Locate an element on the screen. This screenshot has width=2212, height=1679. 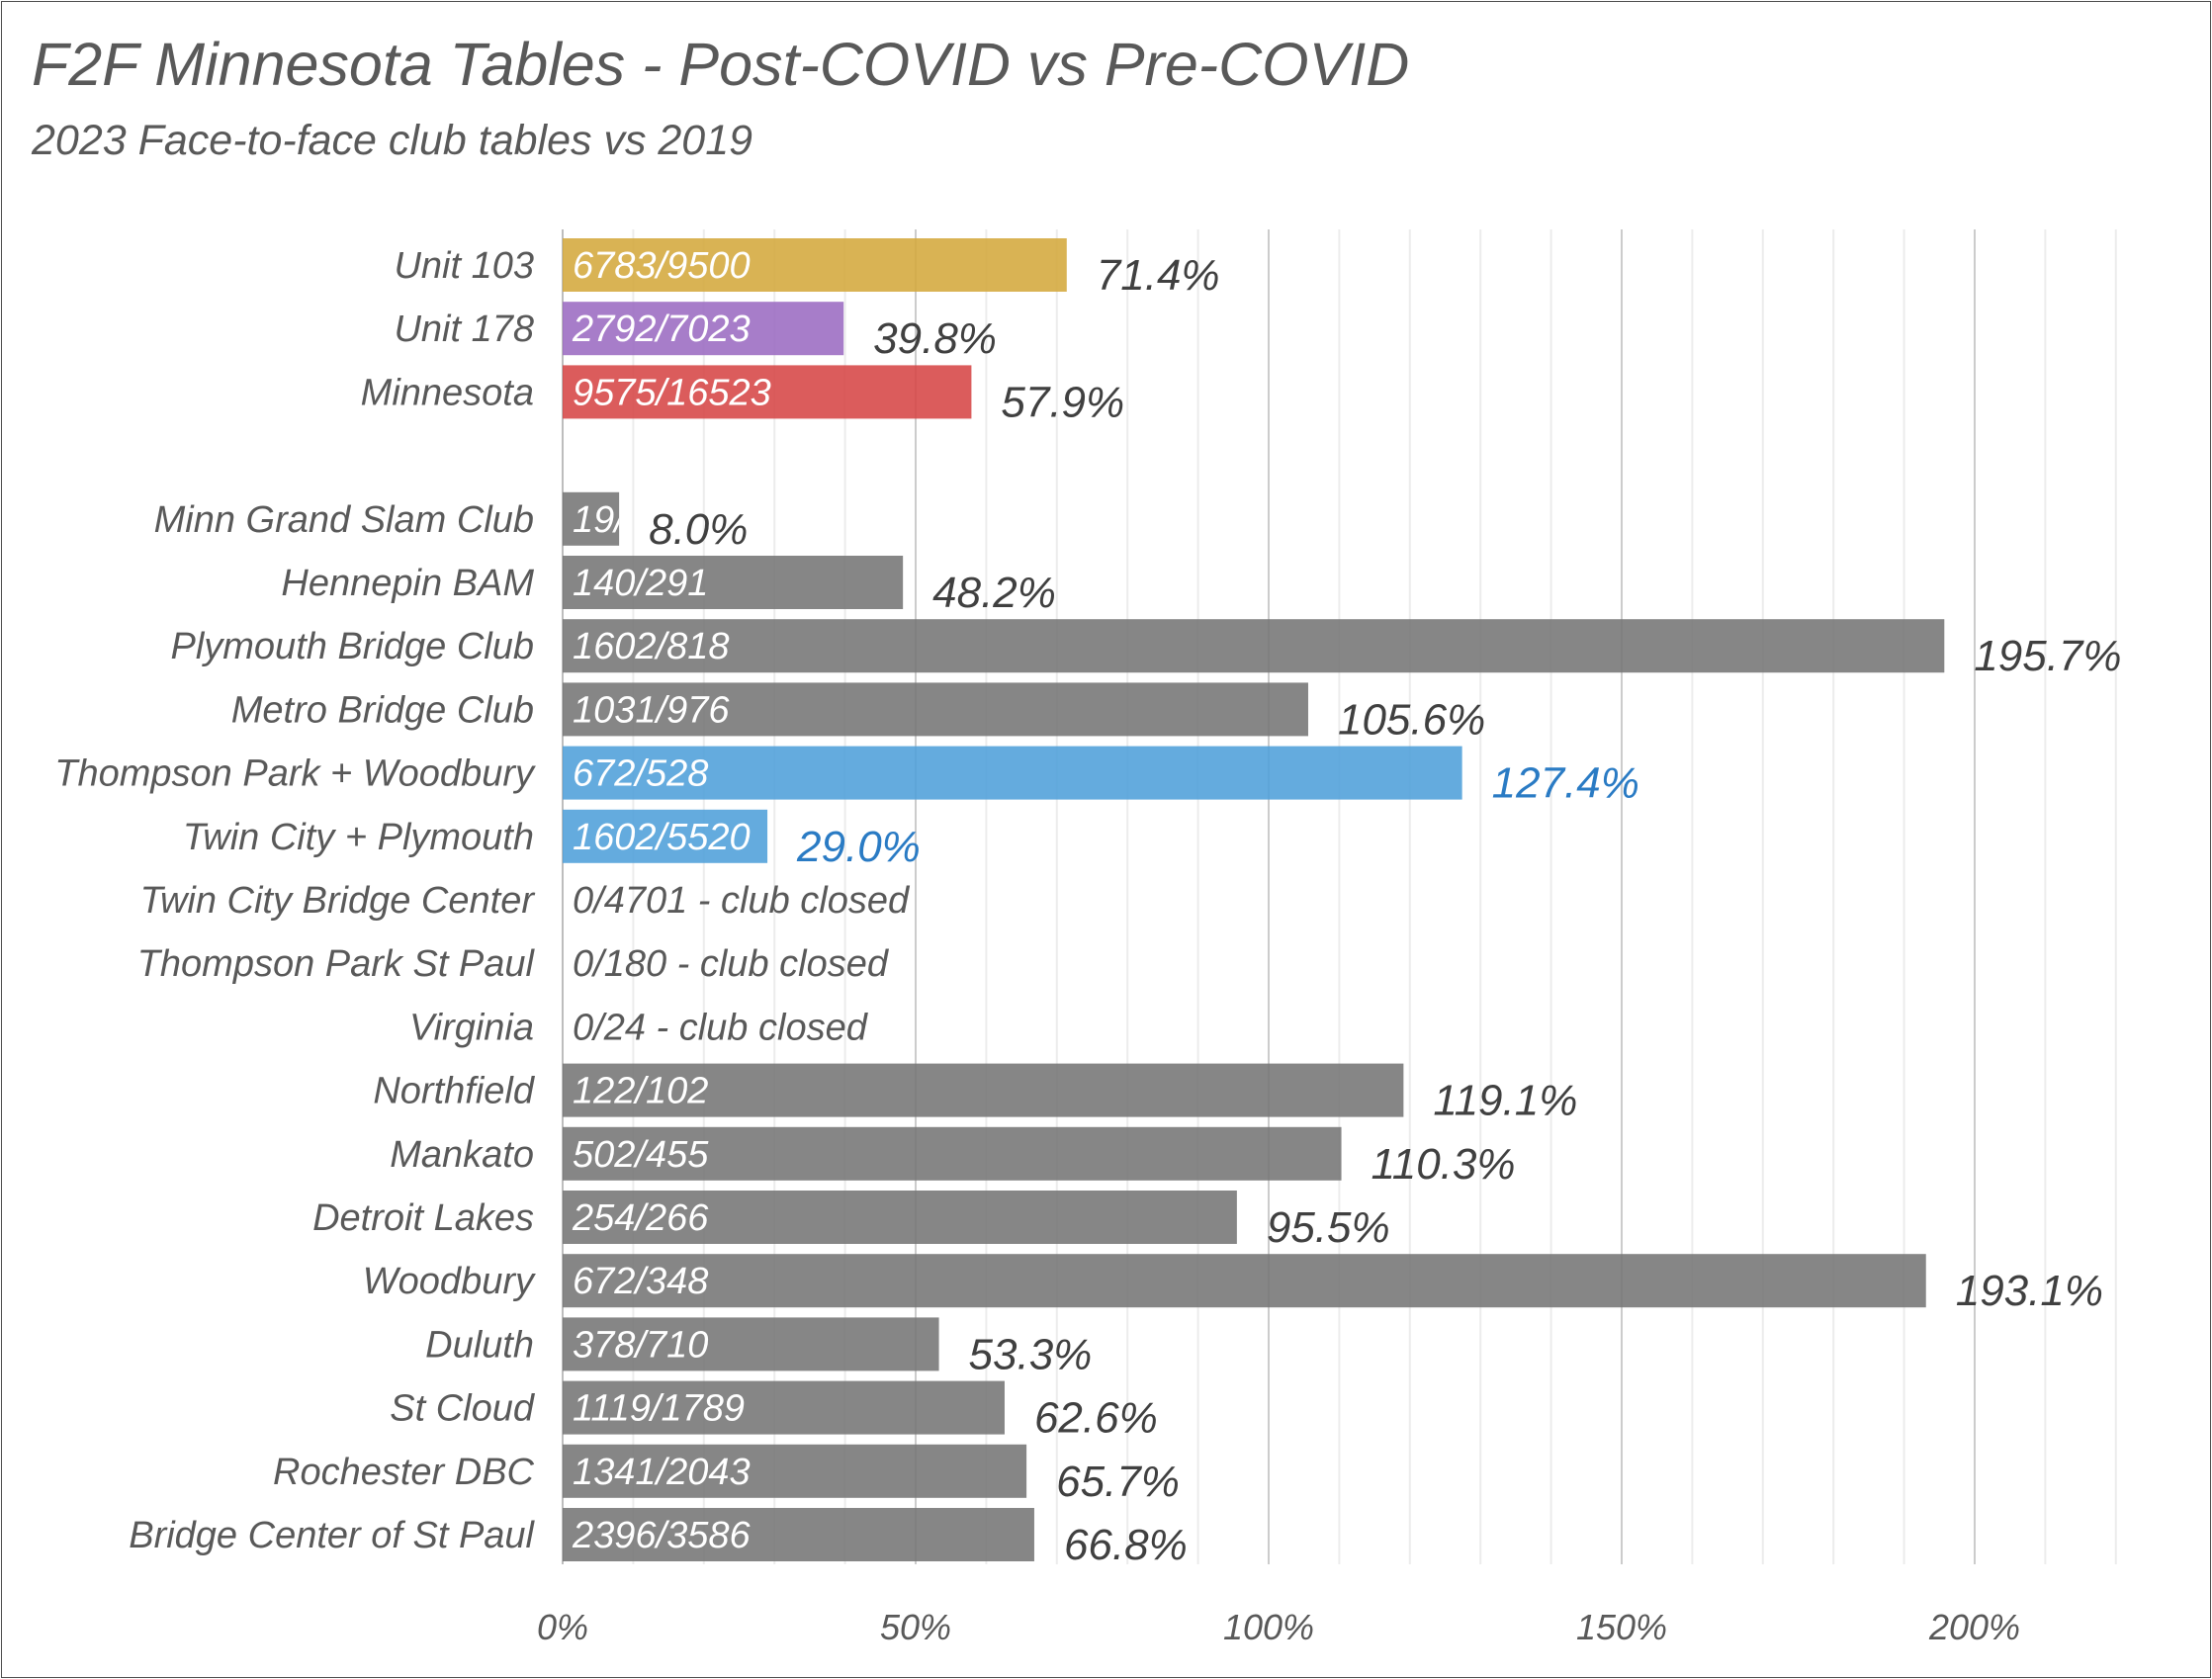
x-tick-label: 200% is located at coordinates (1974, 1627).